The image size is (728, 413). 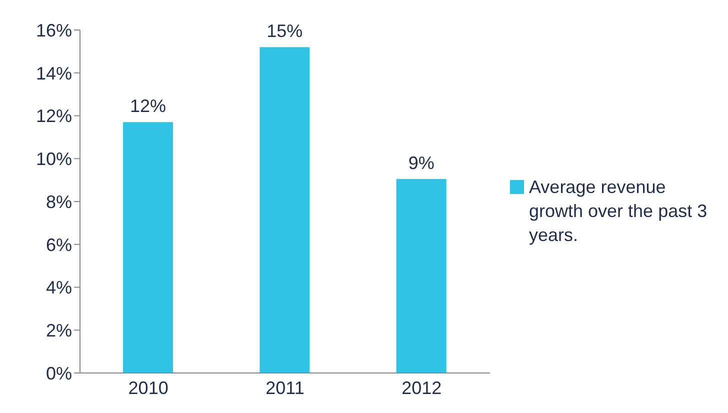 I want to click on x-tick-label: 2012, so click(x=422, y=388).